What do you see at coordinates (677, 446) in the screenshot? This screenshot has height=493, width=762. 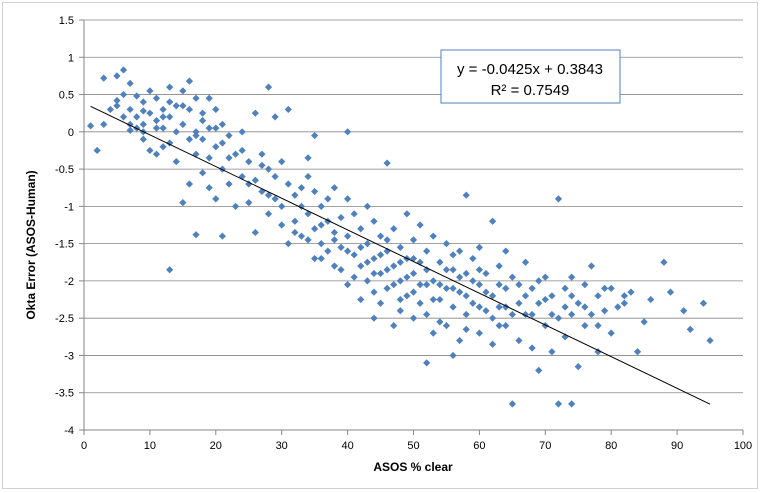 I see `x-tick-label-9: 90` at bounding box center [677, 446].